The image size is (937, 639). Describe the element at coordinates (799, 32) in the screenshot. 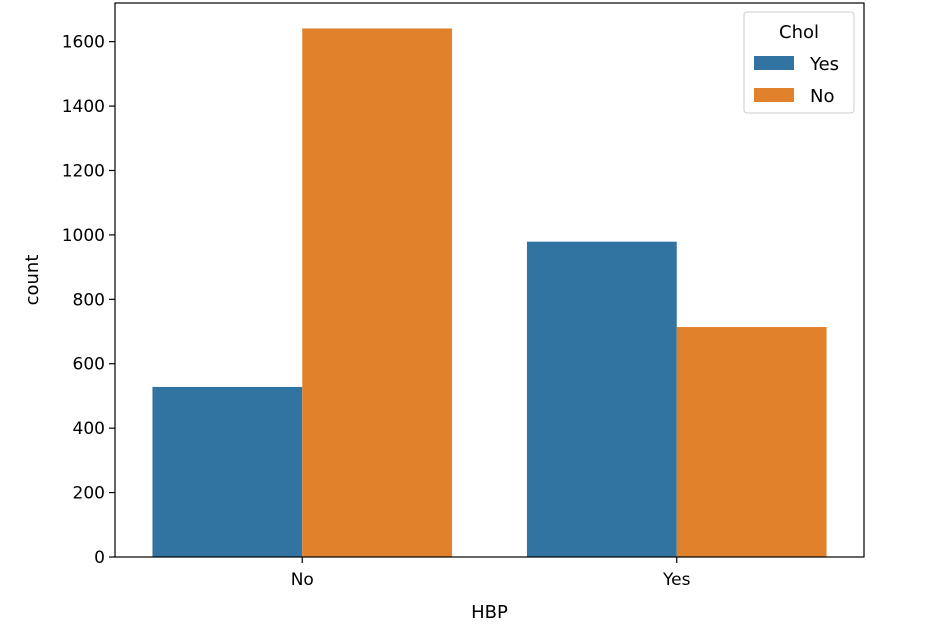

I see `legend-title: Chol` at that location.